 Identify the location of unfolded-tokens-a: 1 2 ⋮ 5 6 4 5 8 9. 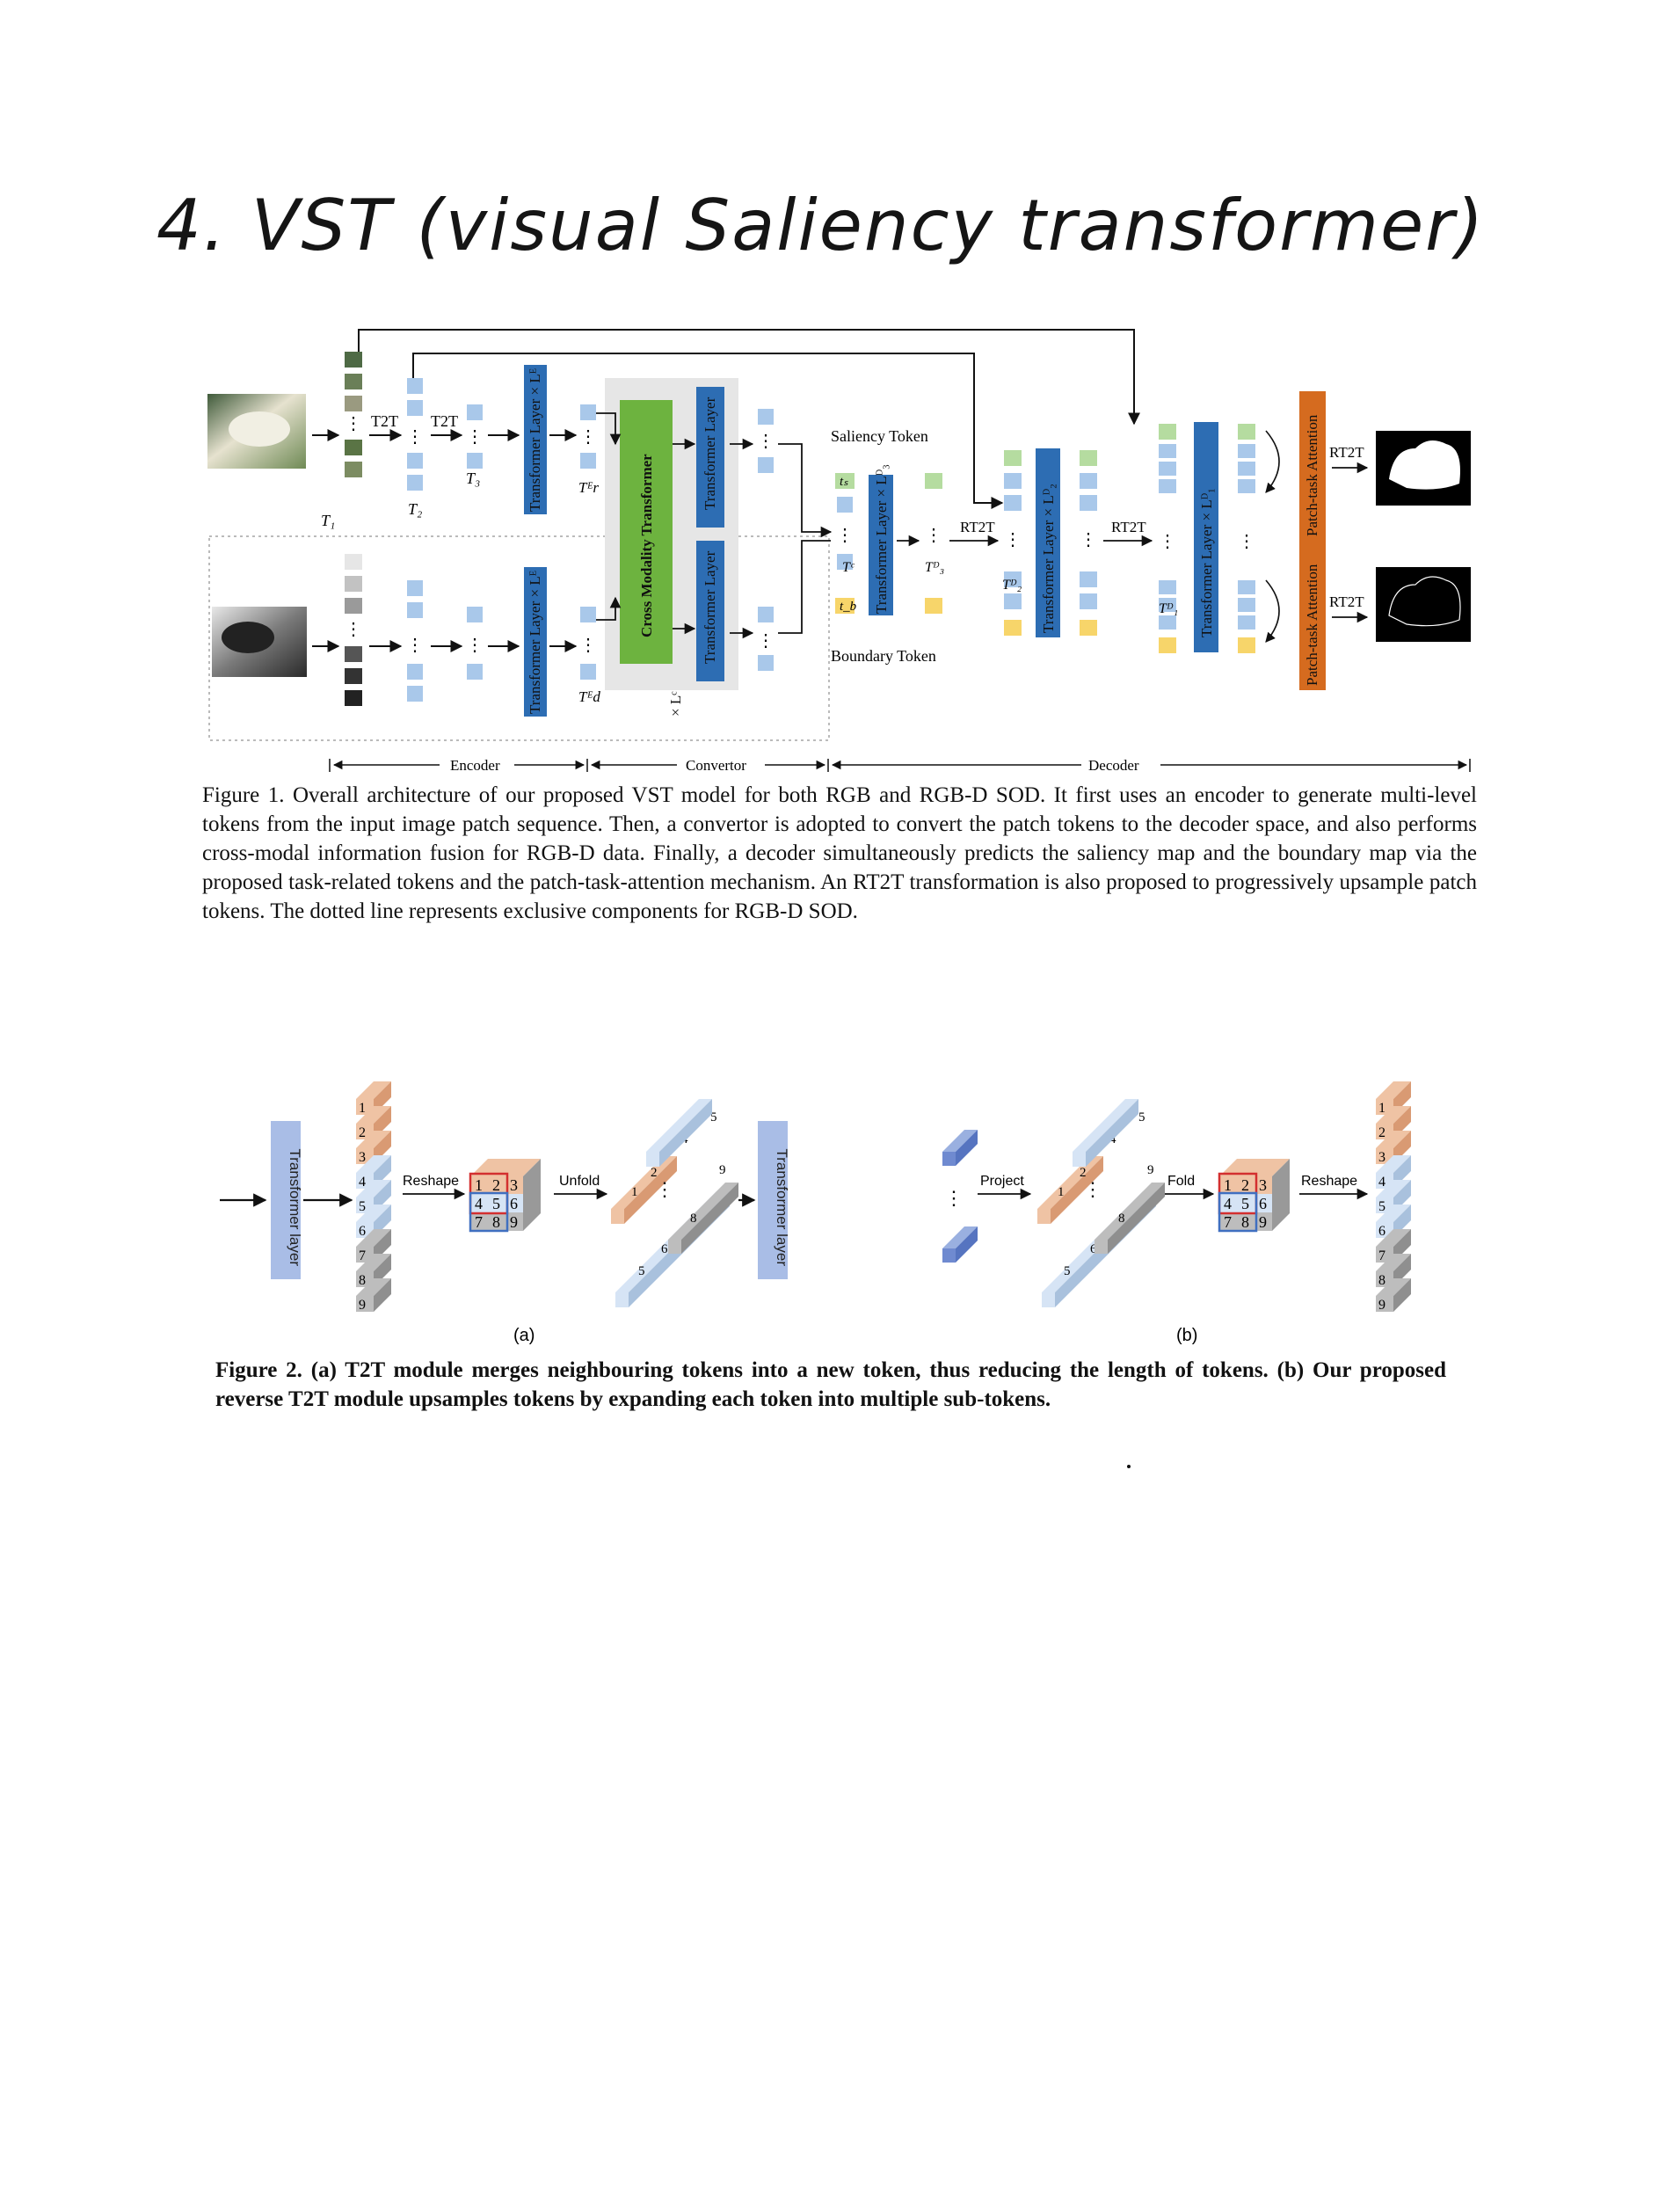
(674, 1203).